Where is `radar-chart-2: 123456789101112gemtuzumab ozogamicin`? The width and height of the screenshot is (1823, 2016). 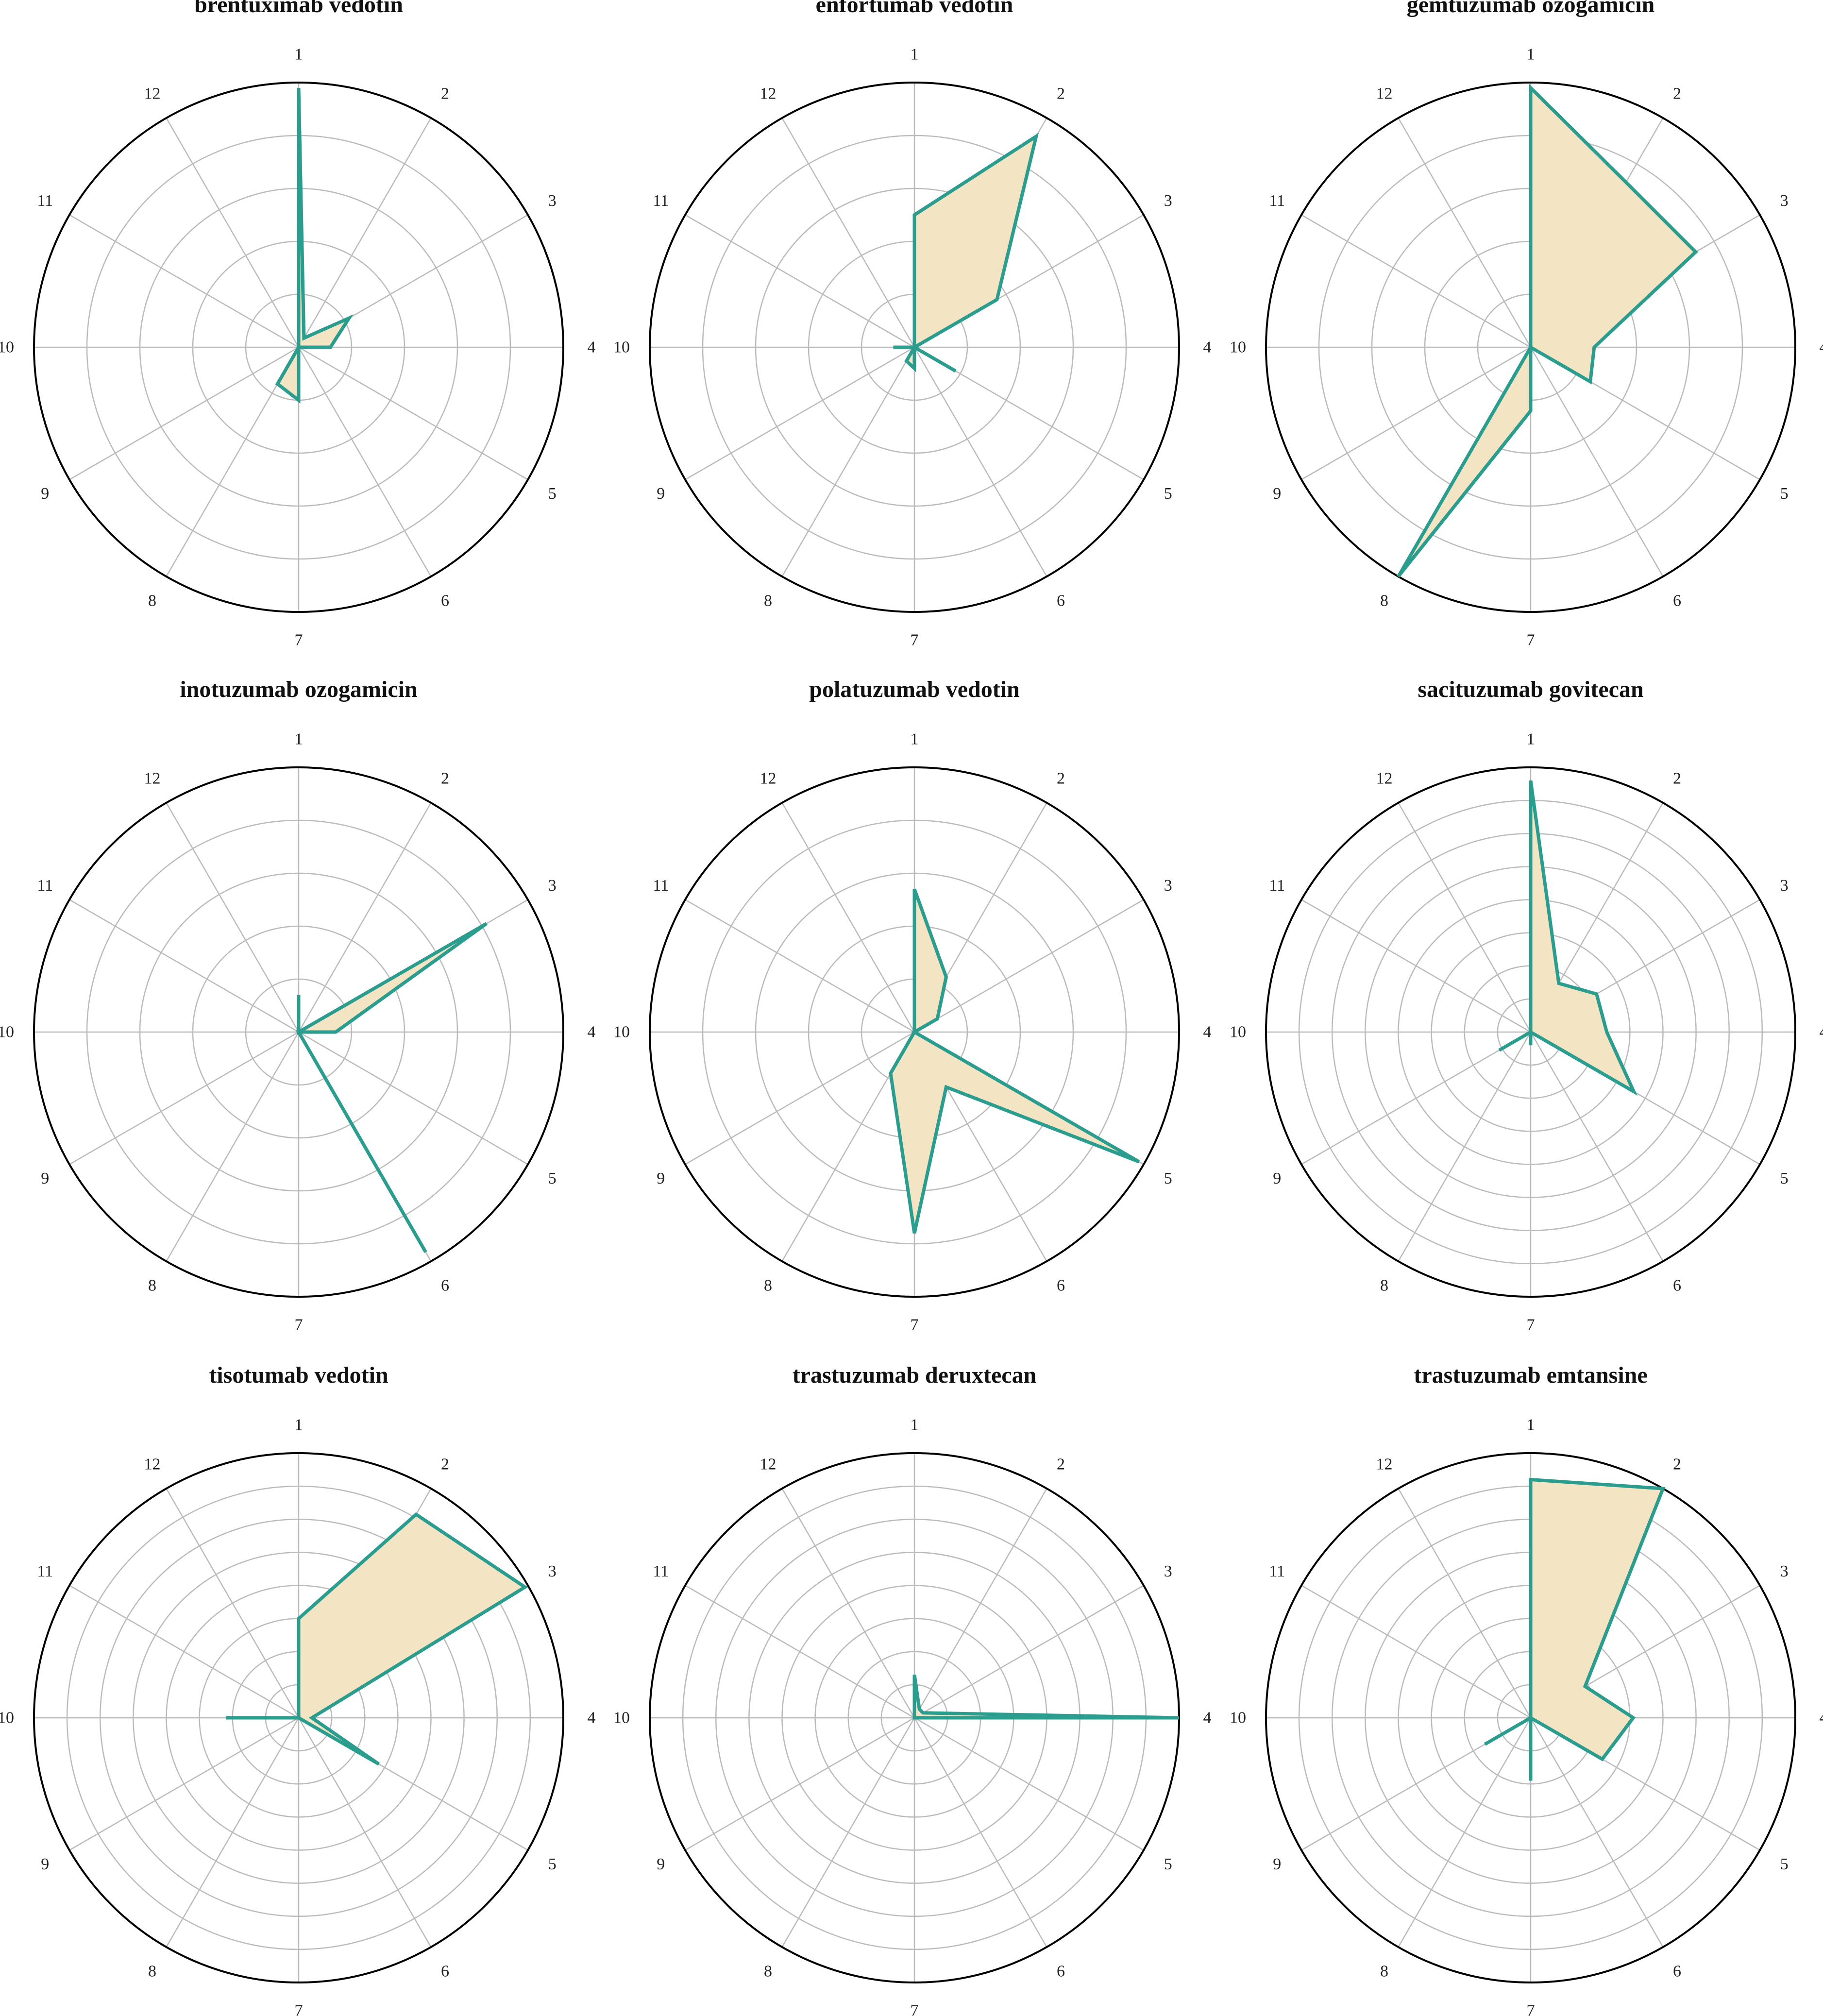 radar-chart-2: 123456789101112gemtuzumab ozogamicin is located at coordinates (1526, 324).